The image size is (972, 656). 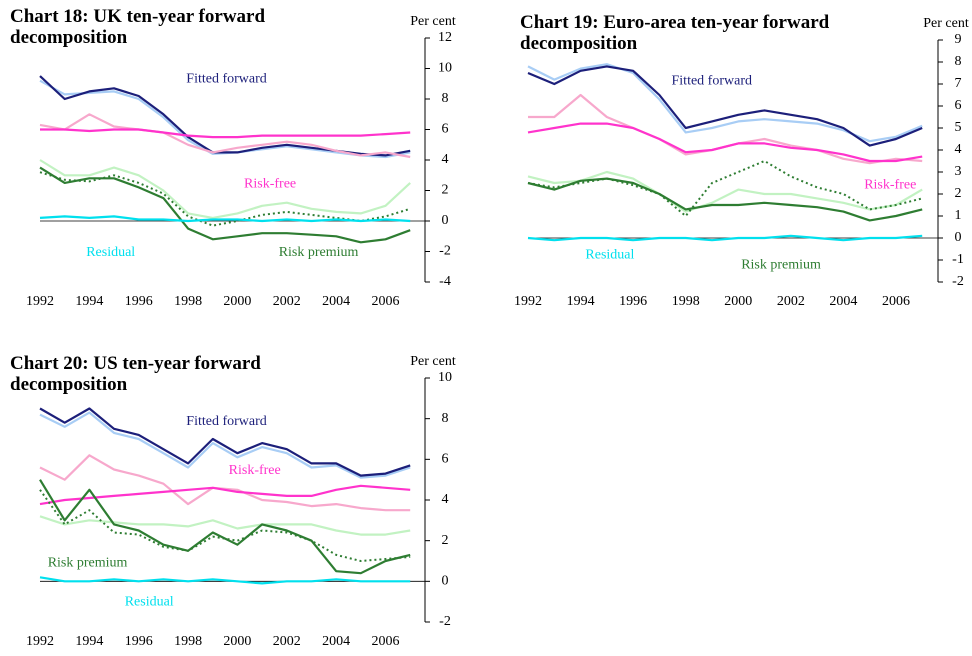 I want to click on y-tick-label: 5, so click(x=958, y=127).